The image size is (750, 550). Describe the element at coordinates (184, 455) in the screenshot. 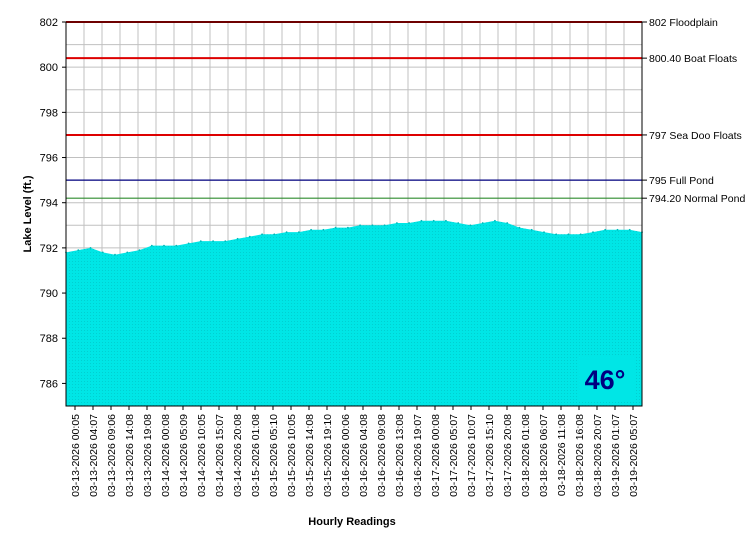

I see `x-tick-label: 03-14-2026 05:09` at that location.